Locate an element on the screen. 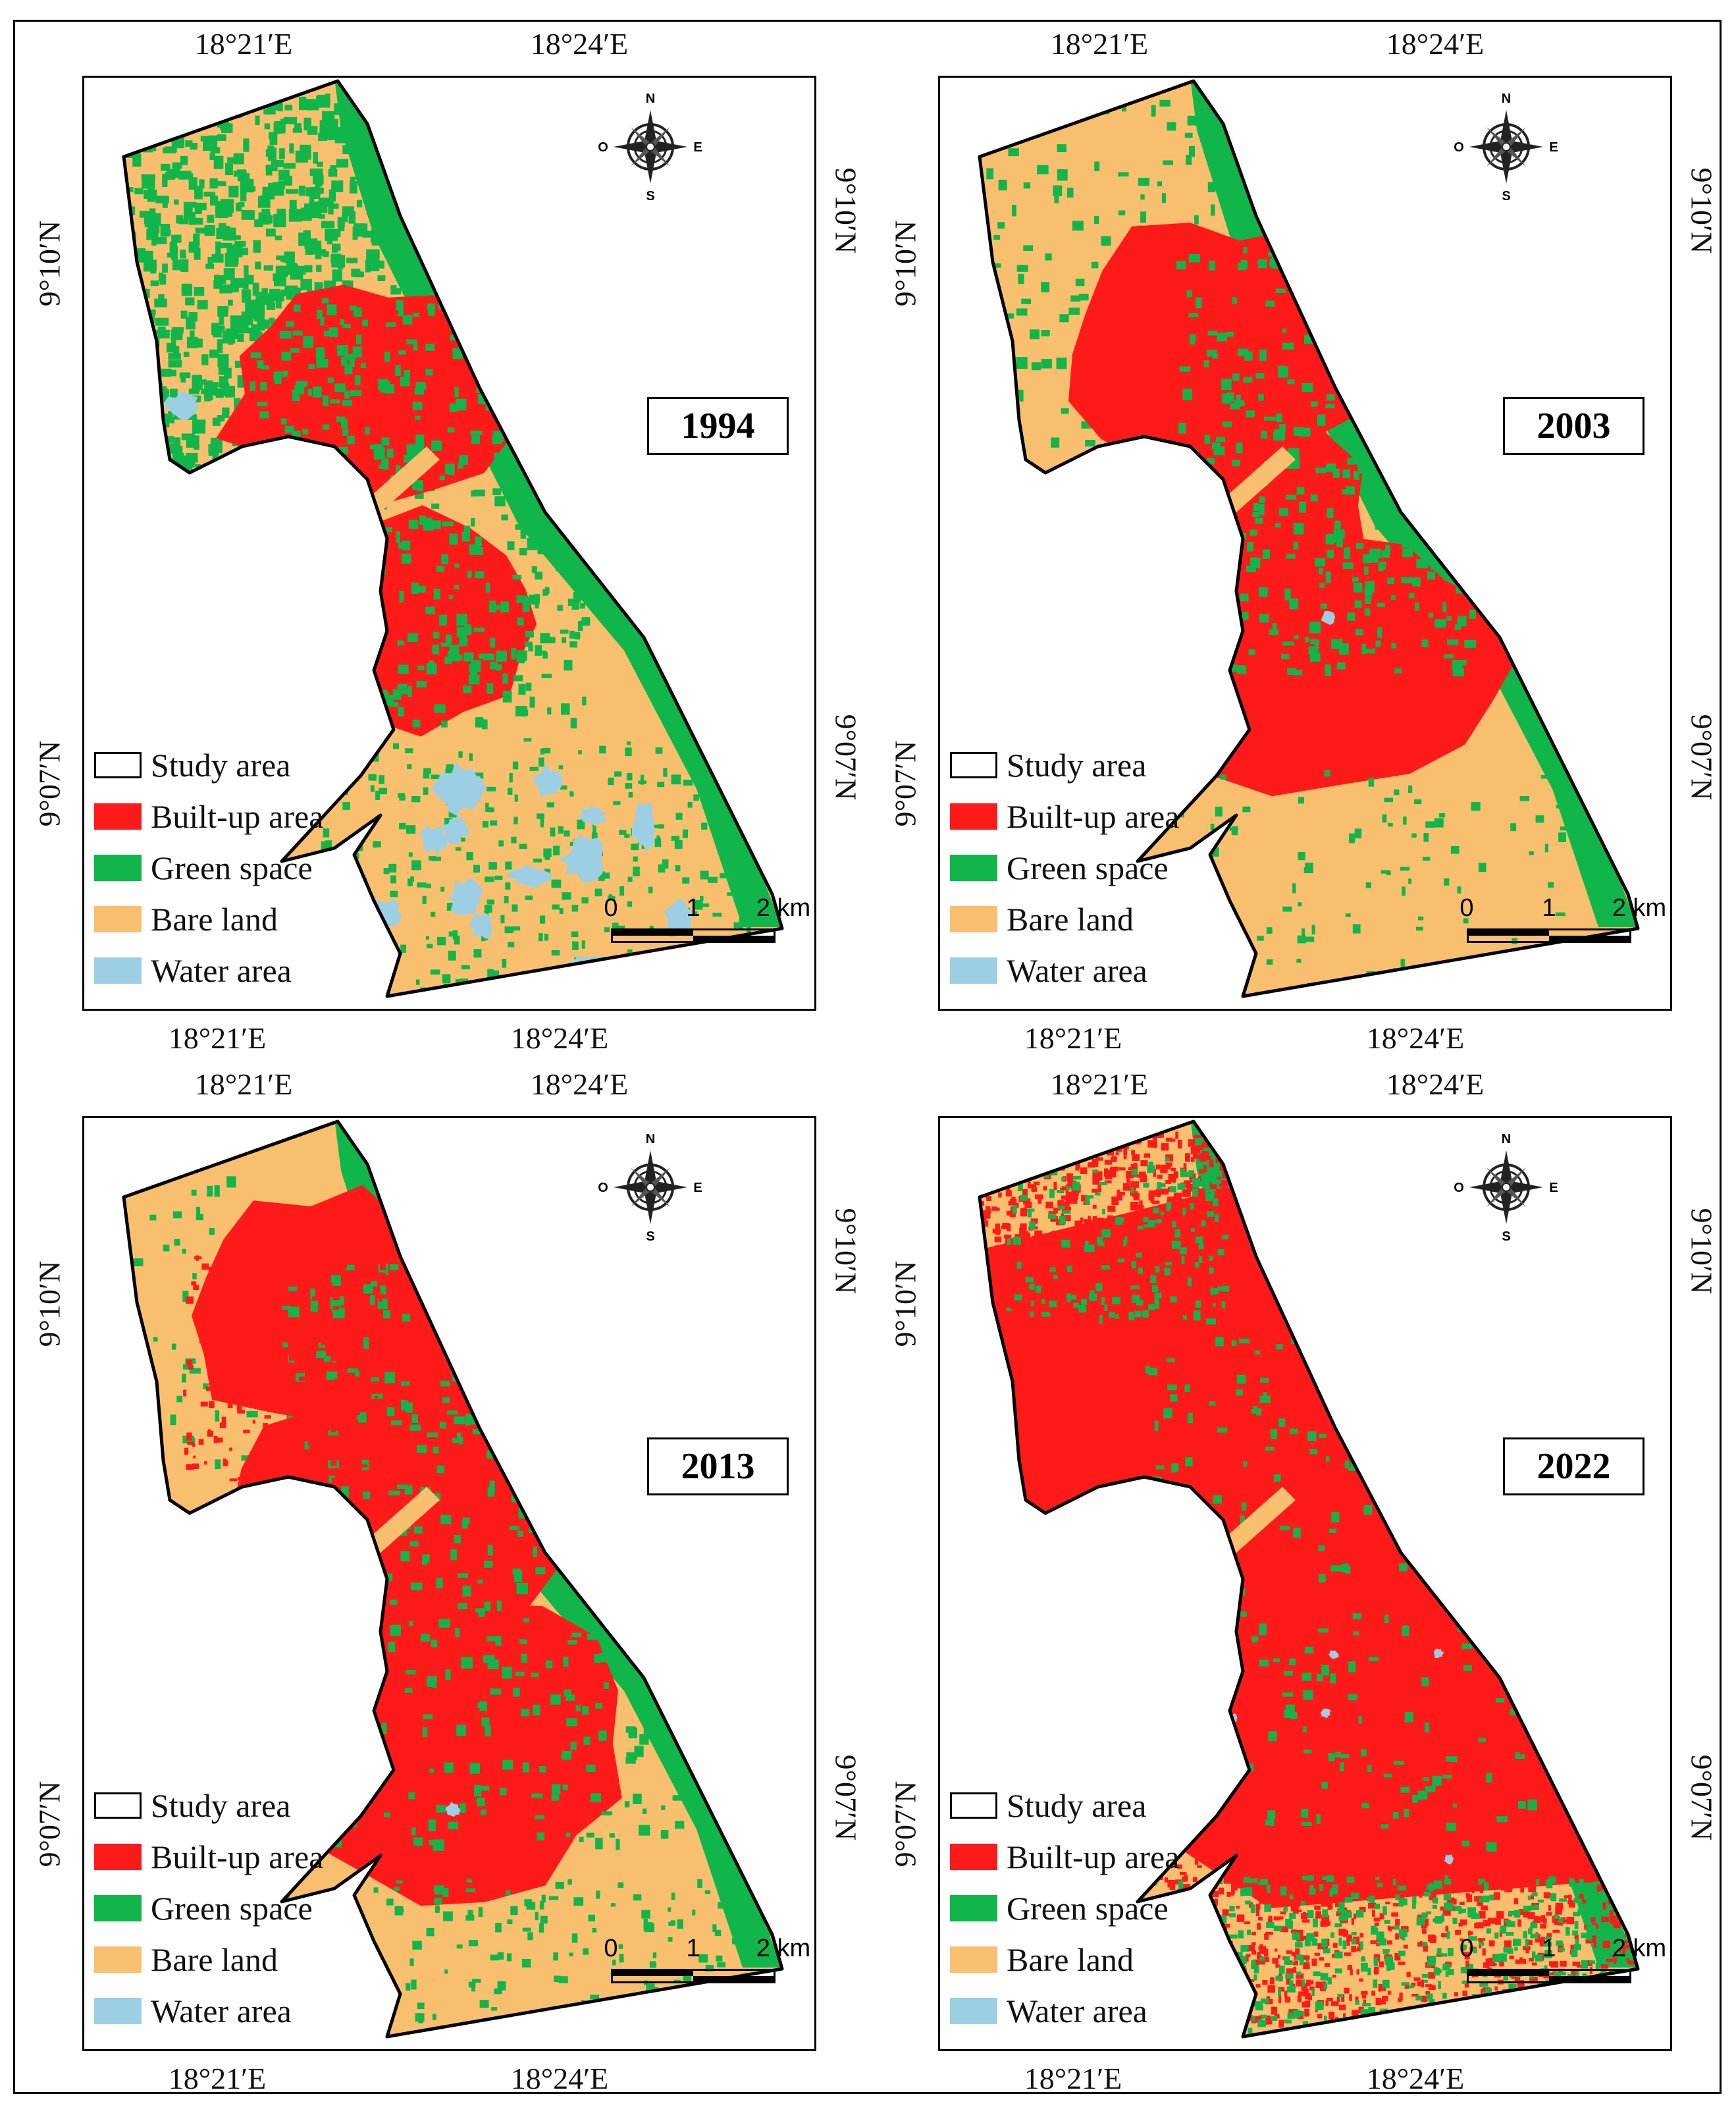  legend-label: Bare land is located at coordinates (214, 1959).